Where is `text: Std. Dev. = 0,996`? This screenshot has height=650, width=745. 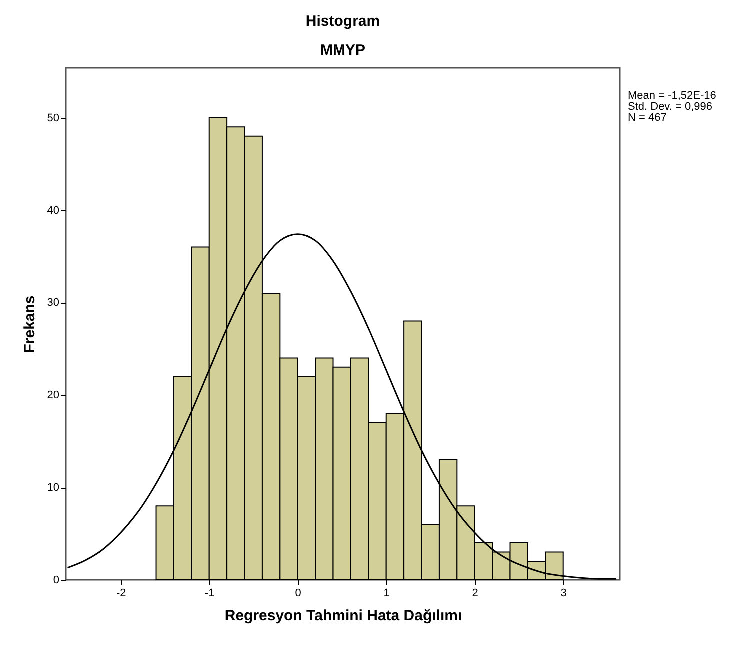 text: Std. Dev. = 0,996 is located at coordinates (670, 107).